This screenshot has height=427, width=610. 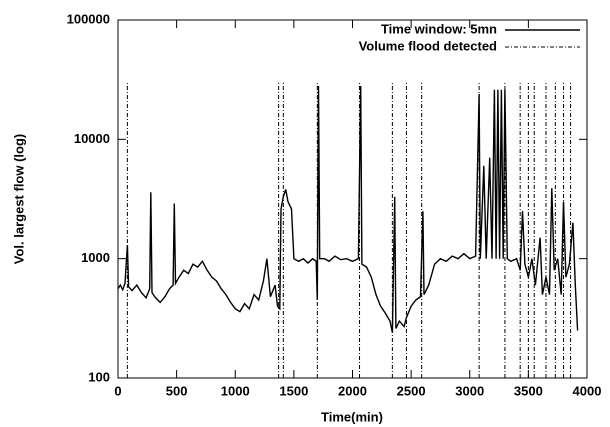 I want to click on legend-label: Time window: 5mn, so click(x=439, y=28).